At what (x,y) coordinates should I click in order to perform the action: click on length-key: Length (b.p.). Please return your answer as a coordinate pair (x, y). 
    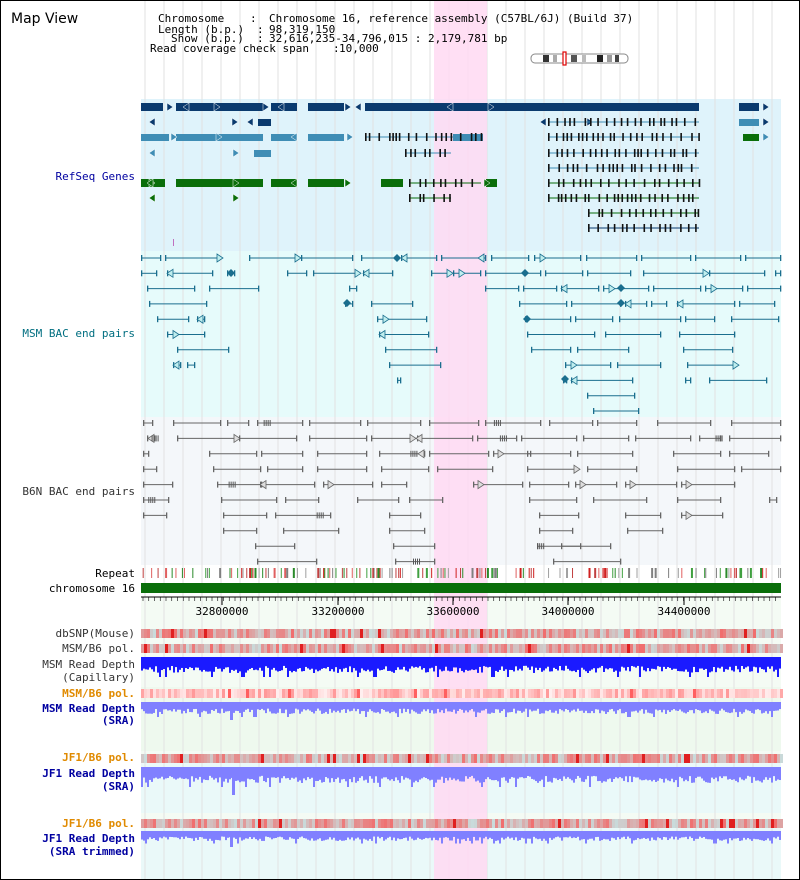
    Looking at the image, I should click on (201, 29).